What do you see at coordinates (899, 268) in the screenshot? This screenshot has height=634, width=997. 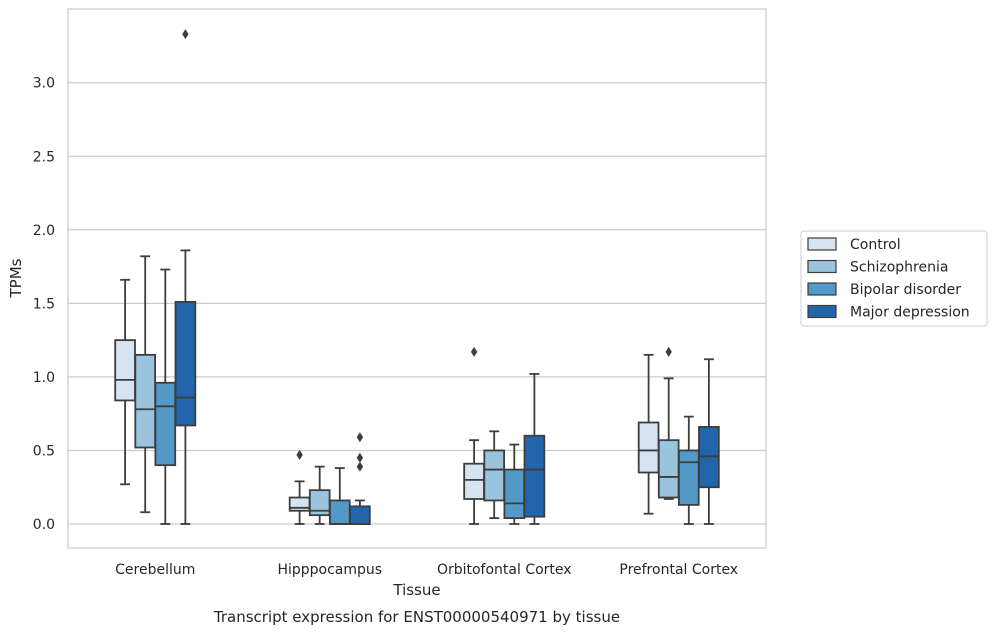 I see `legend-label: Schizophrenia` at bounding box center [899, 268].